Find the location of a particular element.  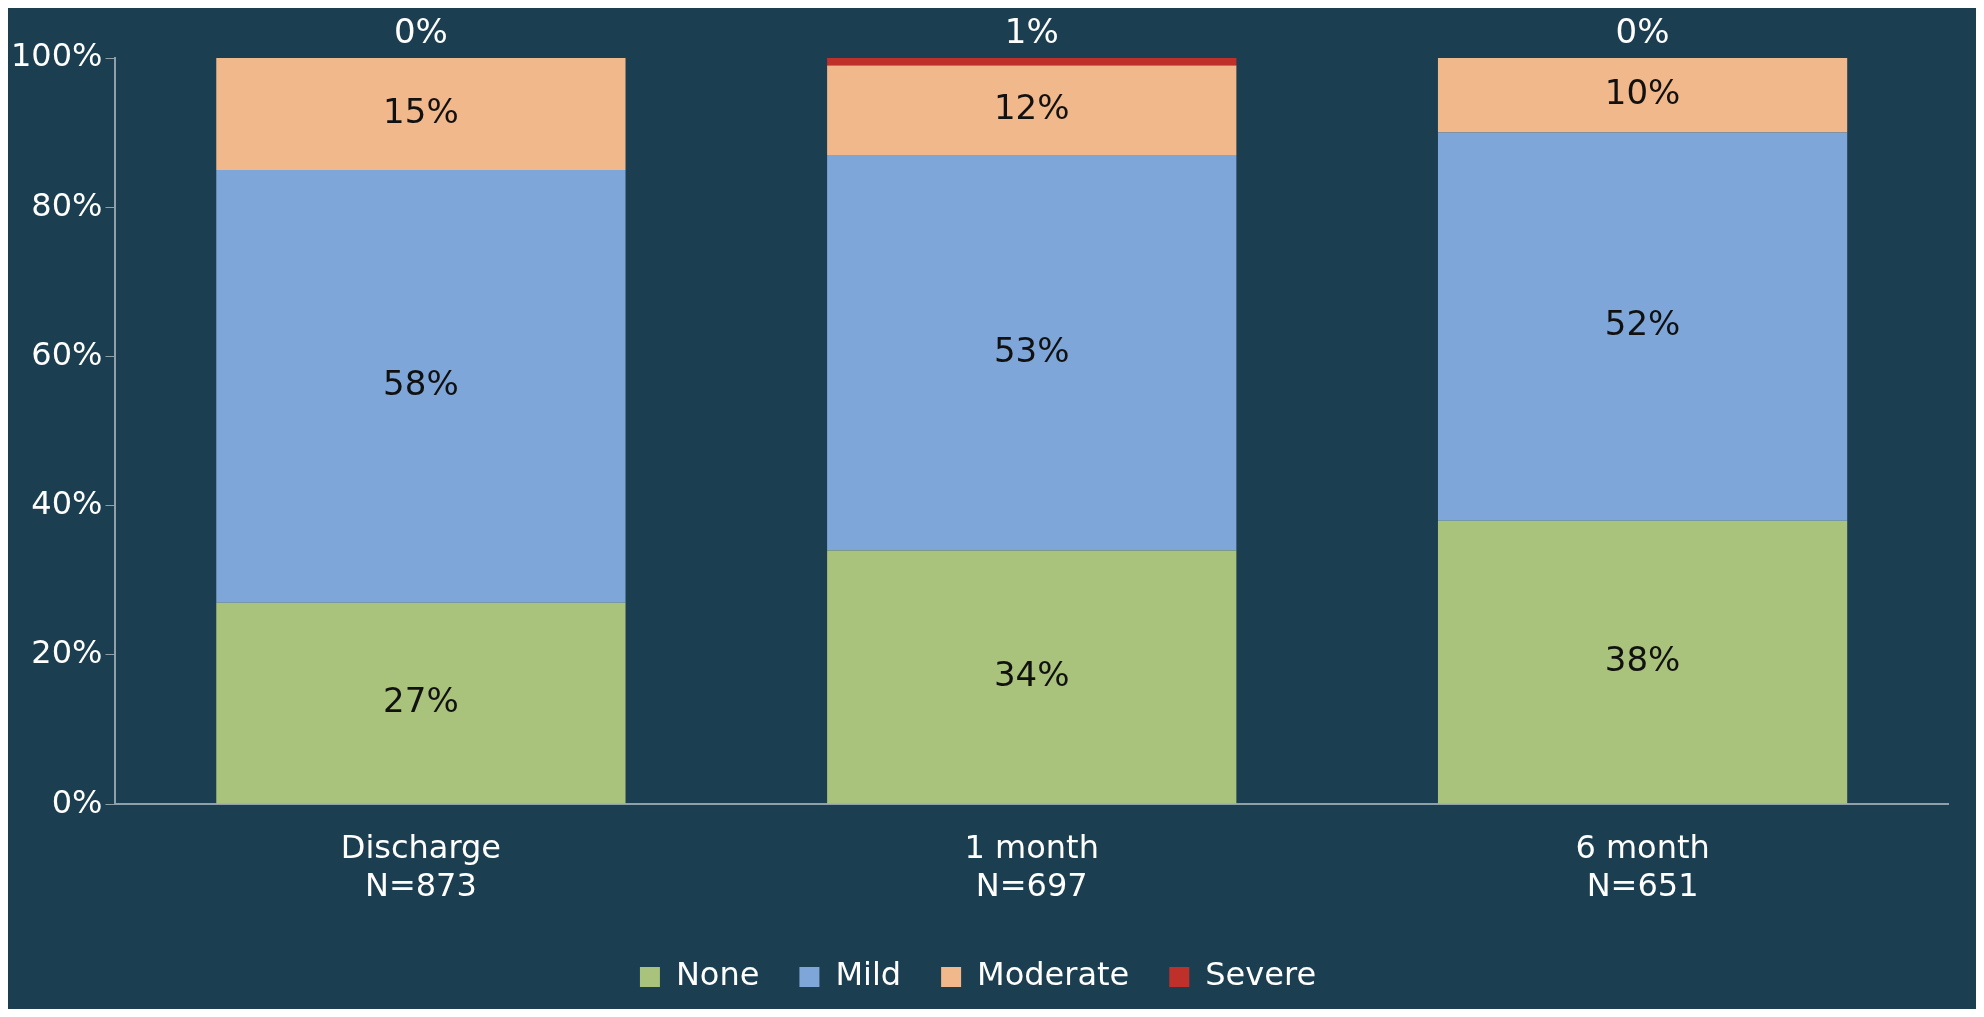

y-tick-label: 20% is located at coordinates (67, 652).